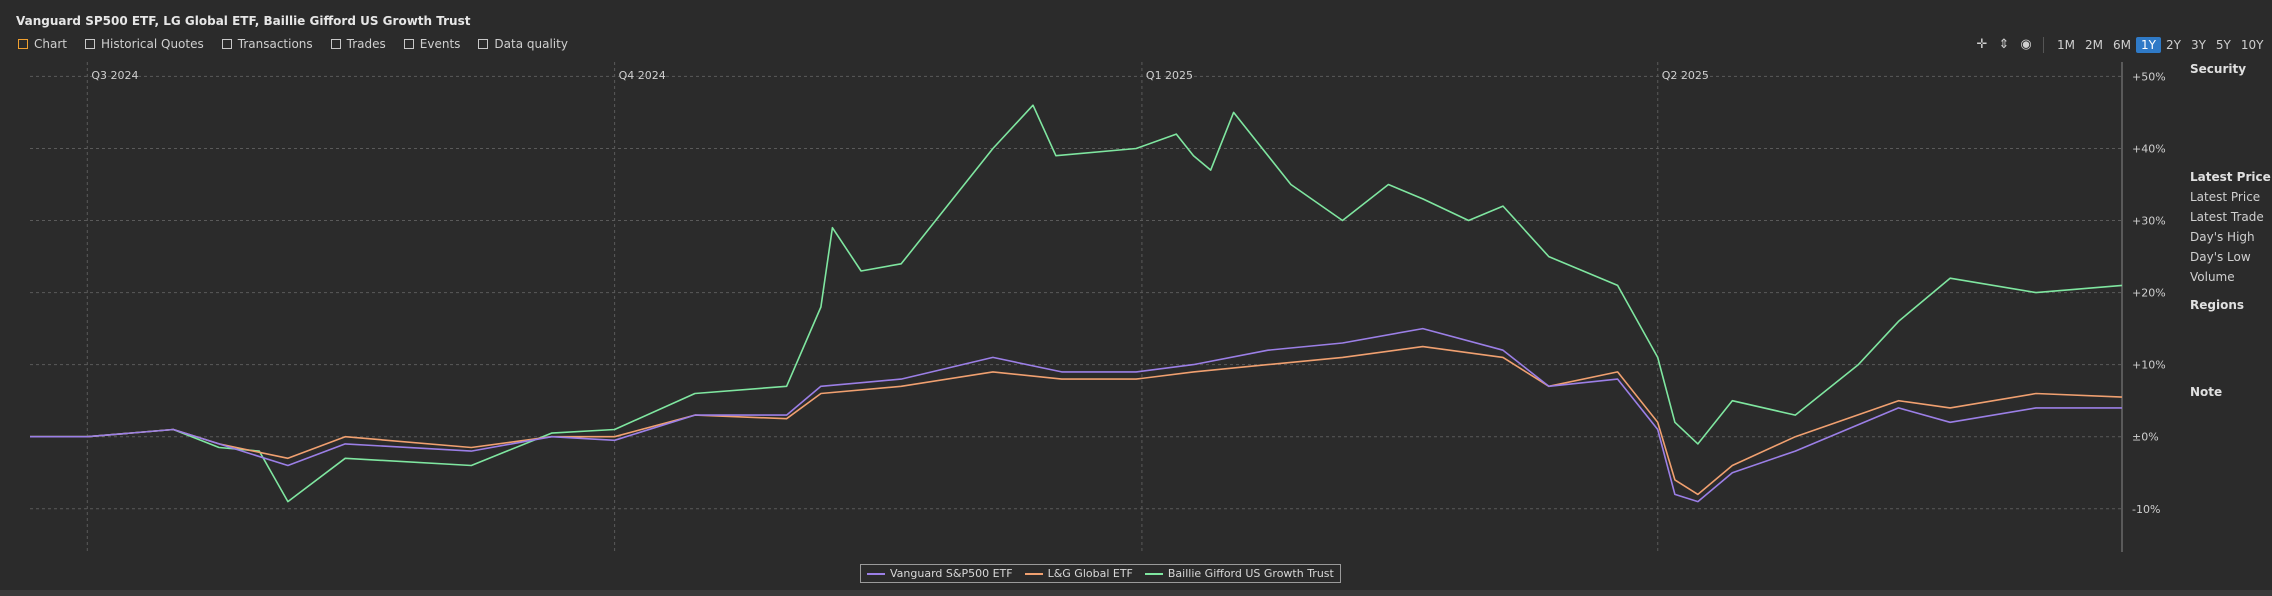  Describe the element at coordinates (1136, 593) in the screenshot. I see `status-bar` at that location.